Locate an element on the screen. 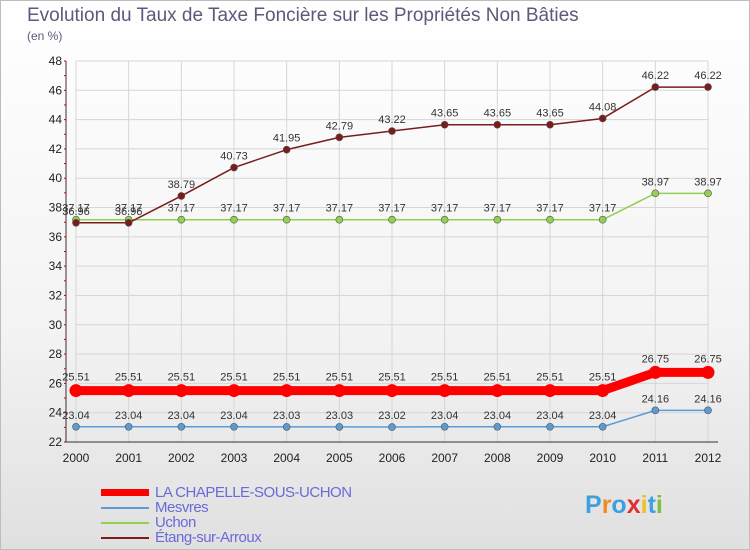 The width and height of the screenshot is (750, 550). y-tick-label: 42 is located at coordinates (56, 149).